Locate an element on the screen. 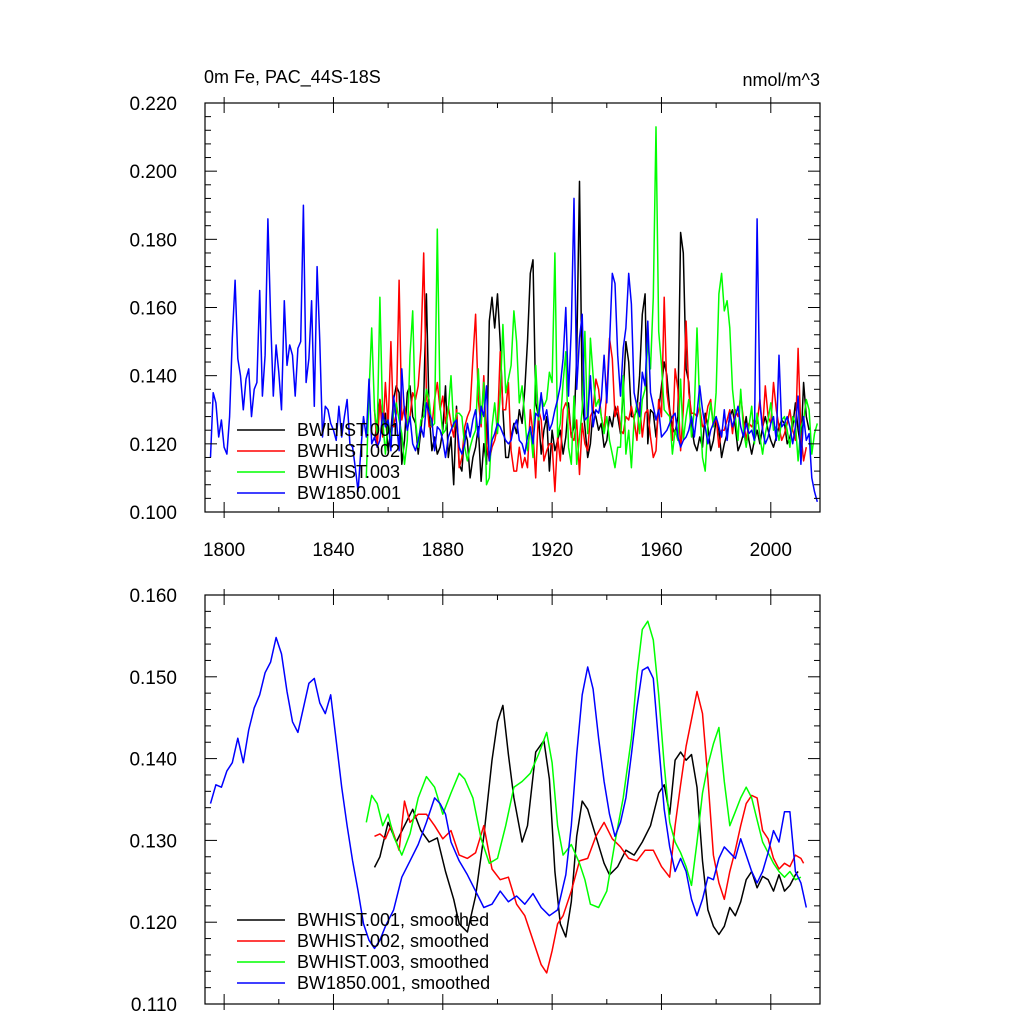 Image resolution: width=1024 pixels, height=1024 pixels. legend-label: BWHIST.001 is located at coordinates (348, 430).